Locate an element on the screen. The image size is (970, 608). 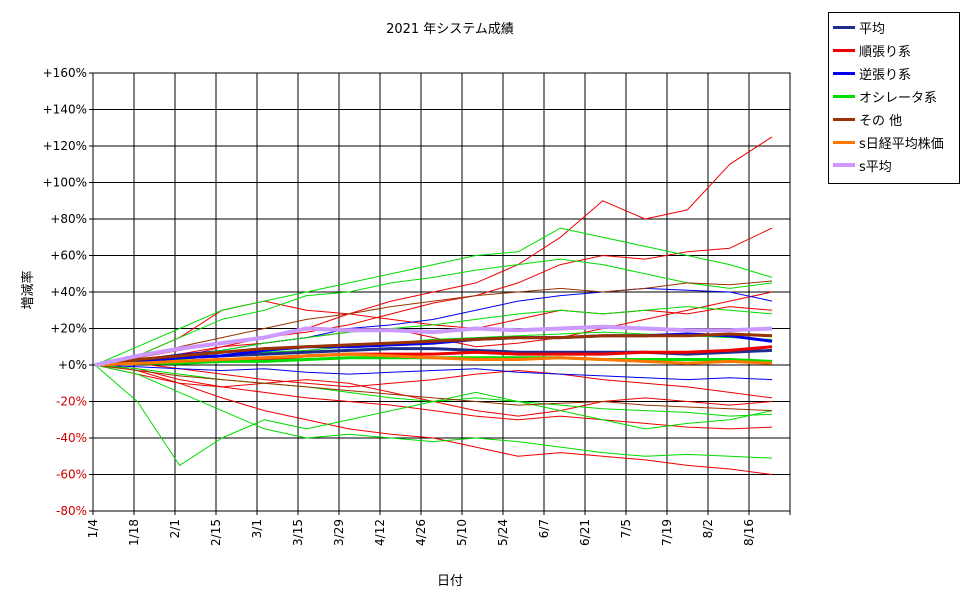
x-tick-label: 3/1 is located at coordinates (257, 528).